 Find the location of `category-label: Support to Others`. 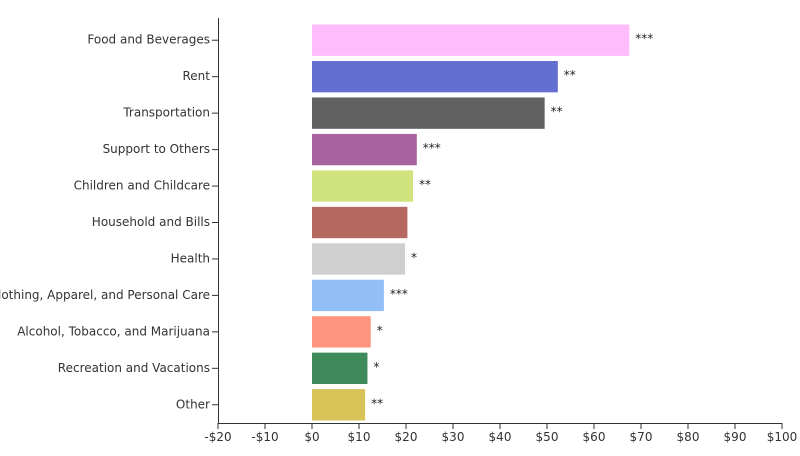

category-label: Support to Others is located at coordinates (156, 149).